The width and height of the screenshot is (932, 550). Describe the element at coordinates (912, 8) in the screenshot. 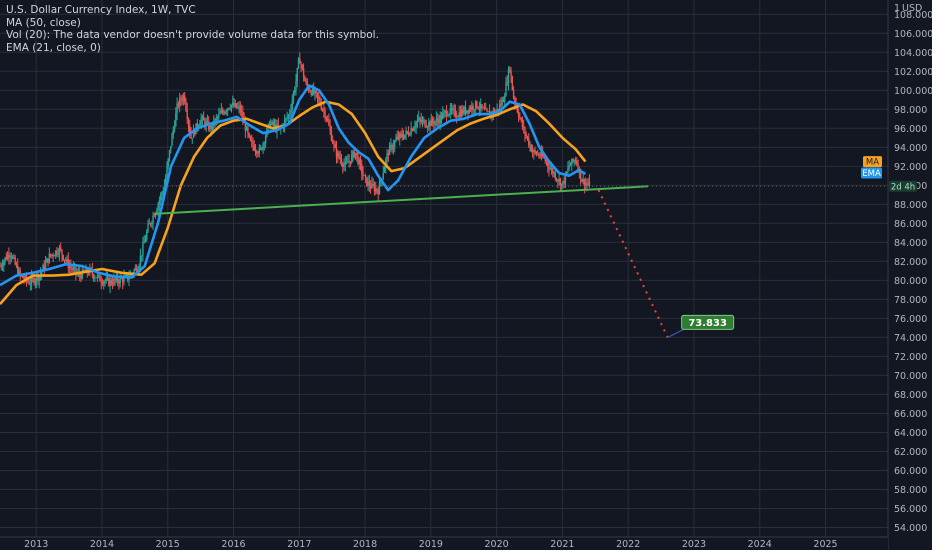

I see `currency-label: USD` at that location.